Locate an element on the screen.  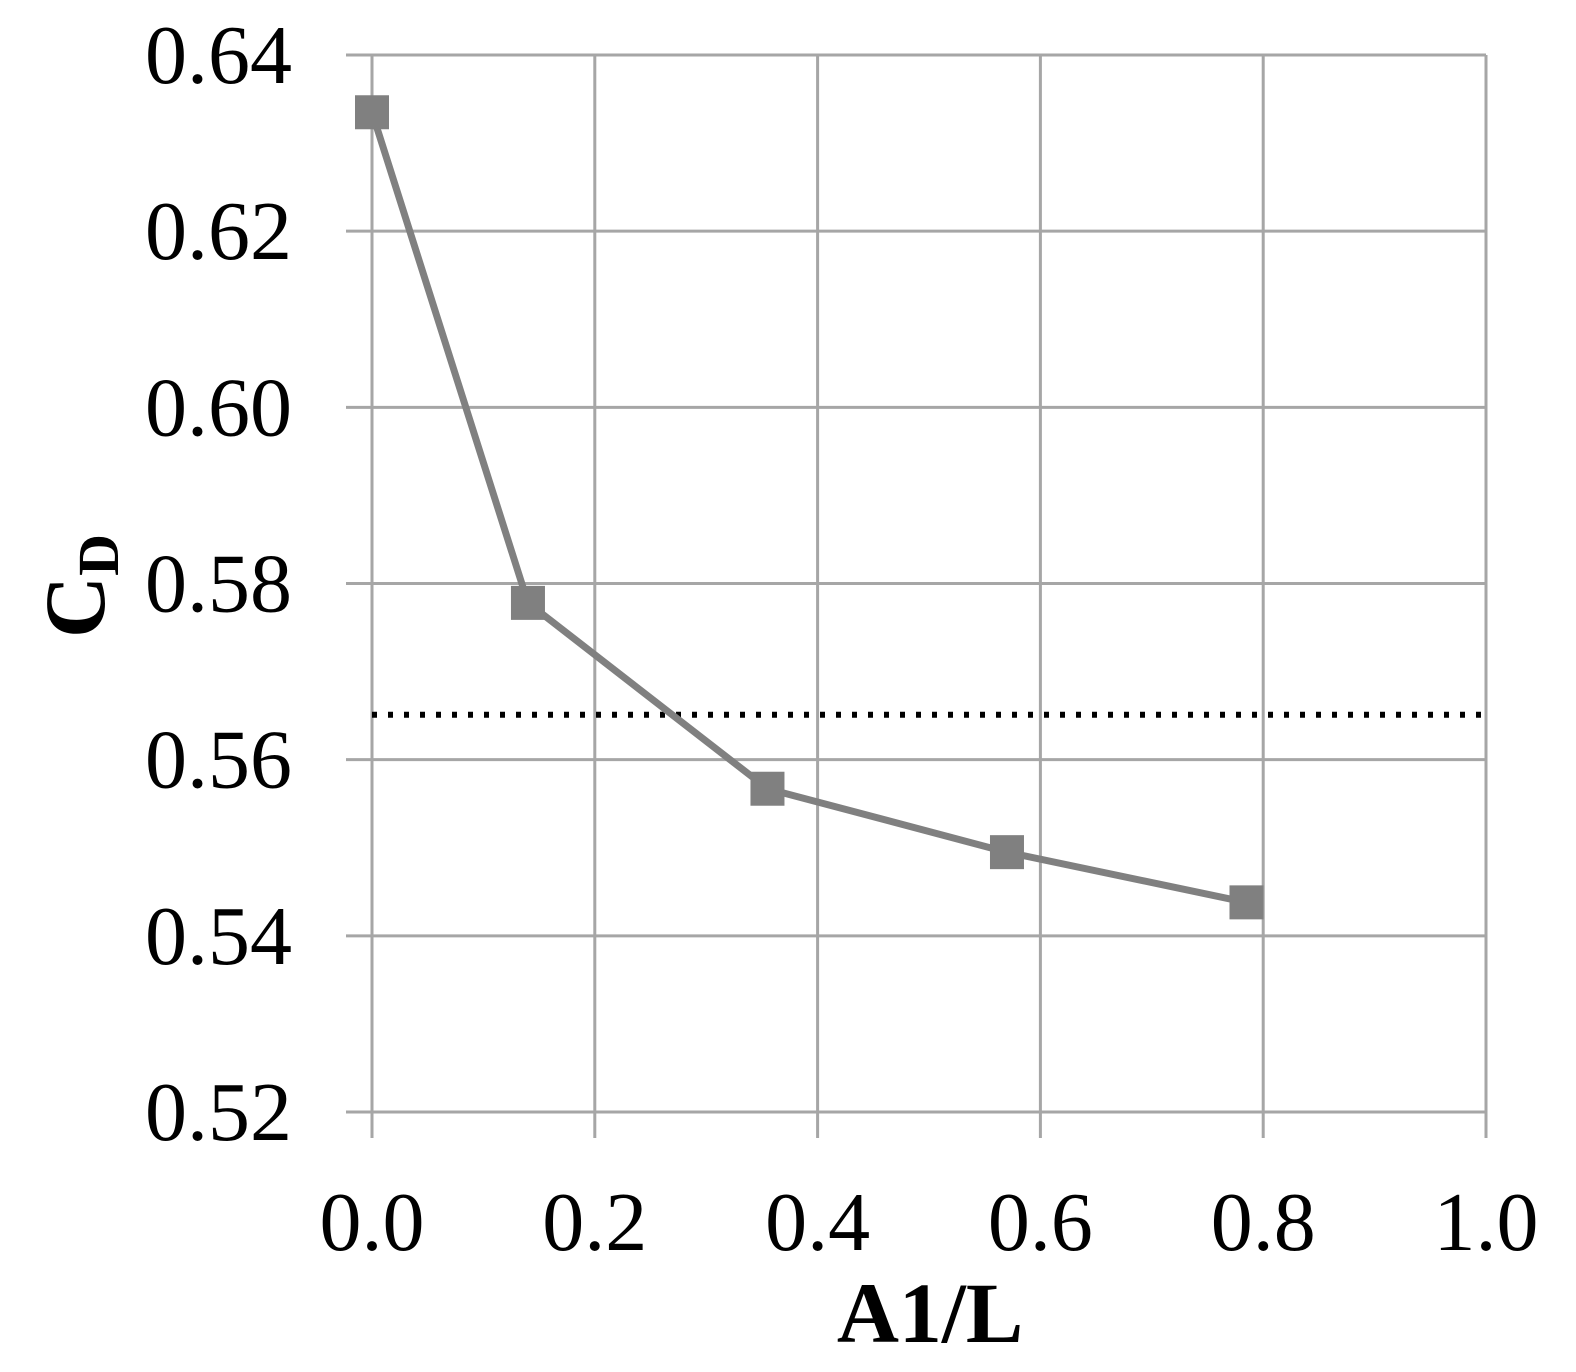
y-axis-title-main: C is located at coordinates (75, 607).